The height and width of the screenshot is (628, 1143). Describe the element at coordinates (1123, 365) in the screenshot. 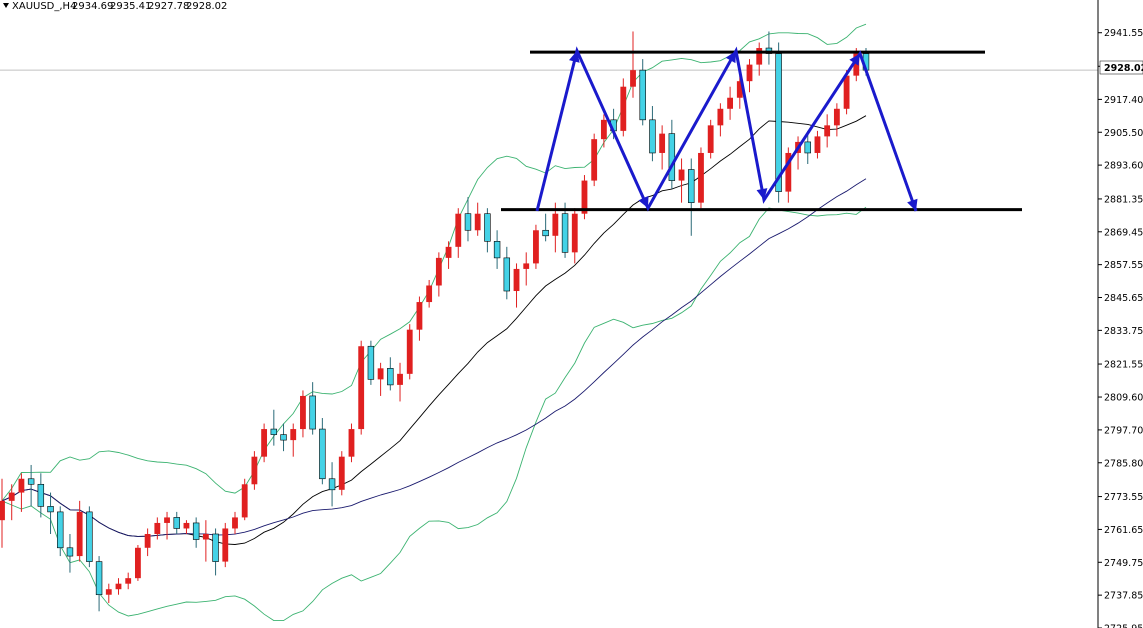

I see `price-tick-label: 2821.55` at that location.